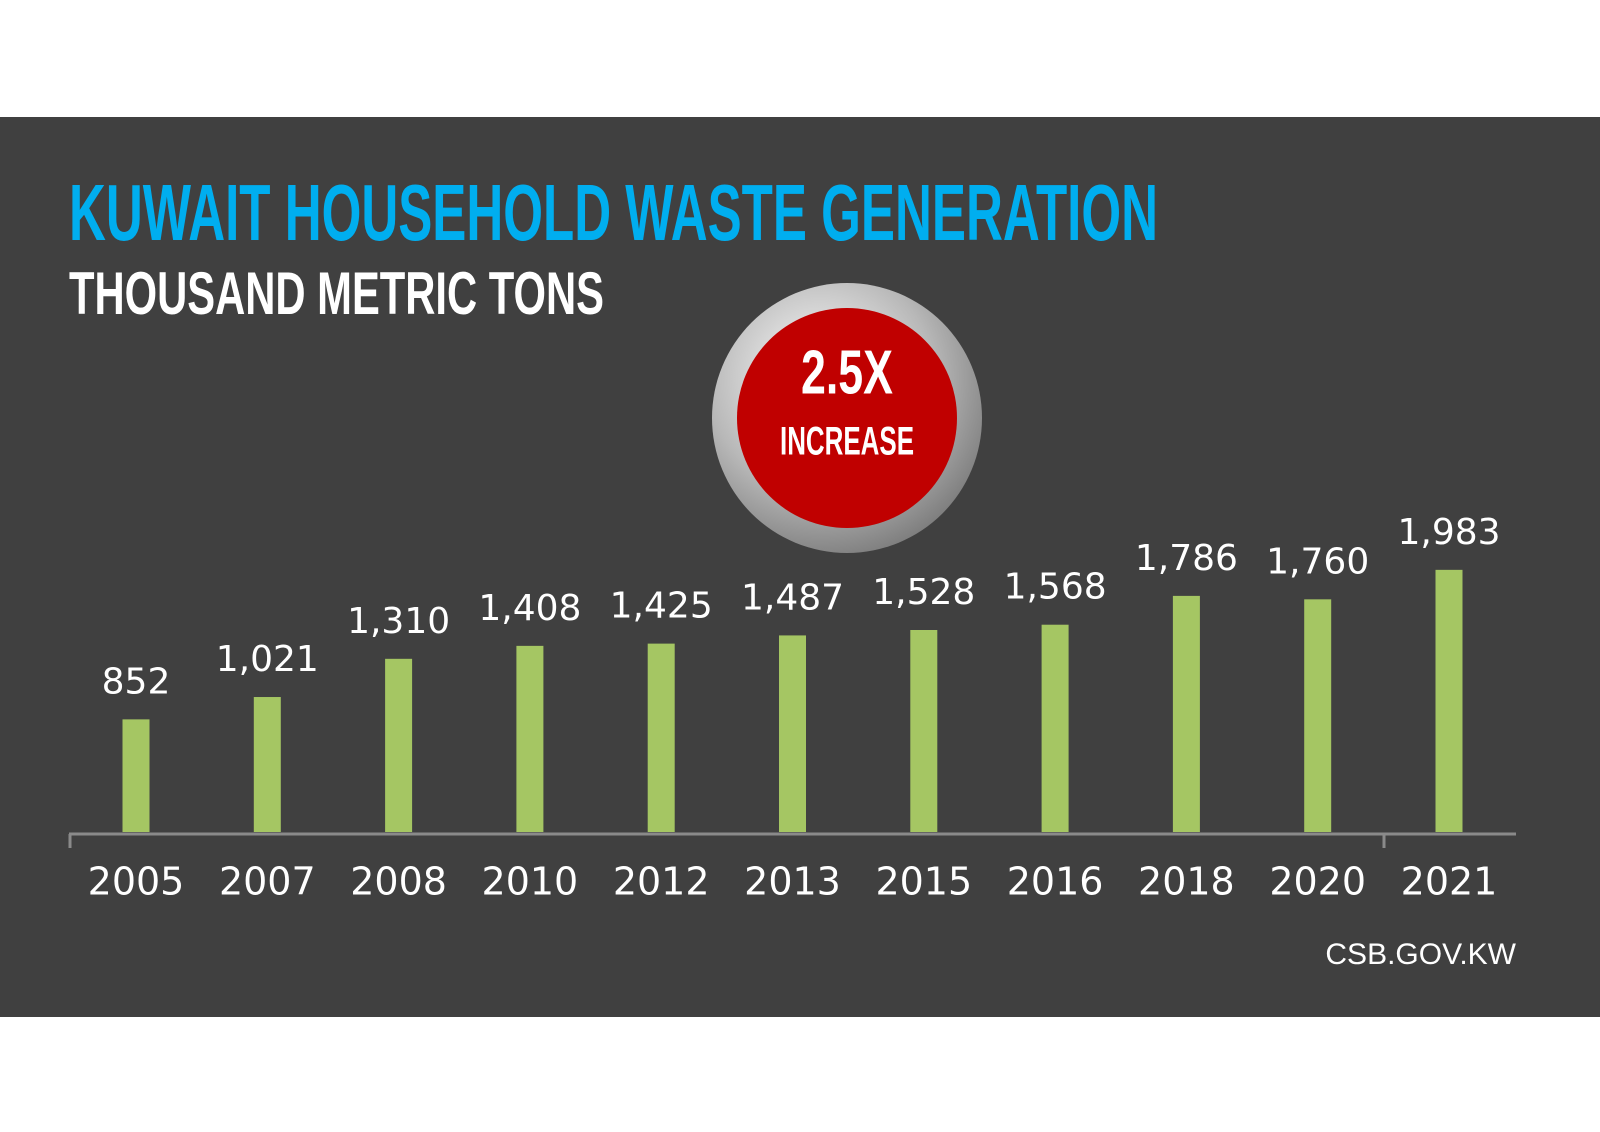  What do you see at coordinates (1055, 882) in the screenshot?
I see `x-tick-label: 2016` at bounding box center [1055, 882].